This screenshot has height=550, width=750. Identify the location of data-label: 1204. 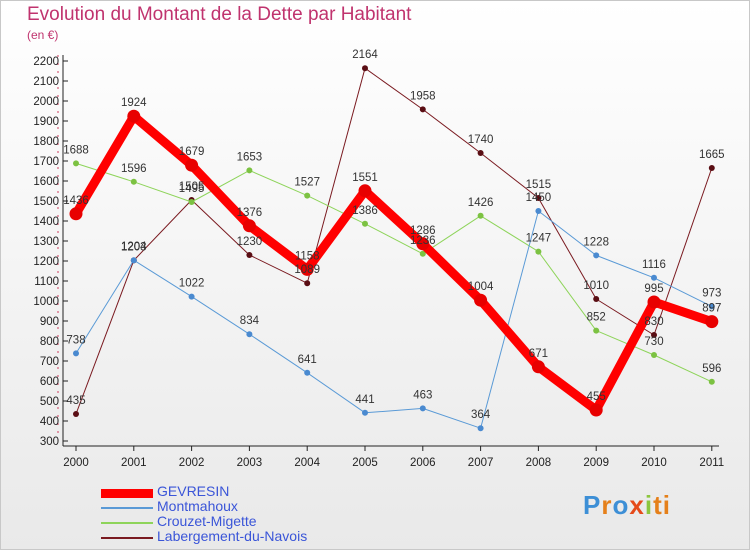
(134, 247).